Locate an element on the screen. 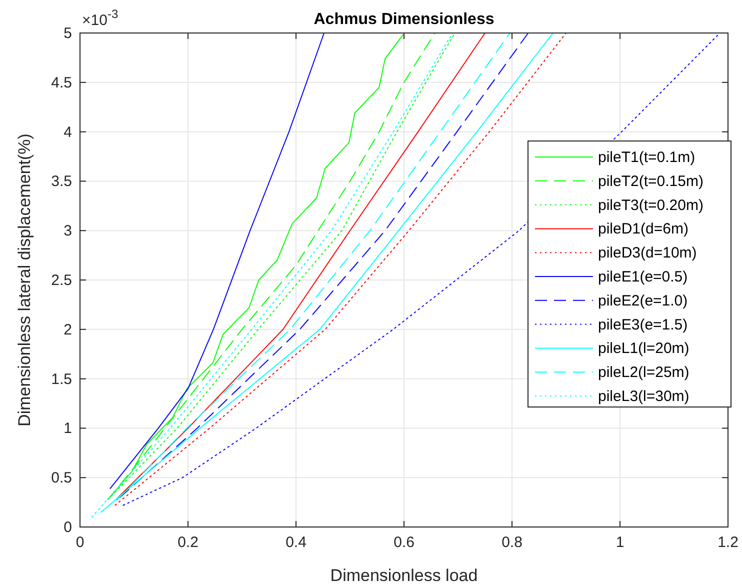  x-axis-title: Dimensionless load is located at coordinates (404, 575).